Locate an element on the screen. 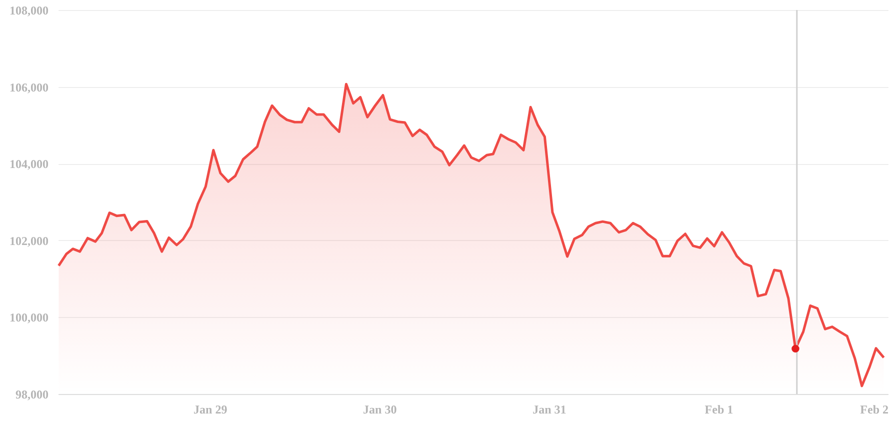 This screenshot has width=890, height=427. x-tick-label: Jan 29 is located at coordinates (211, 409).